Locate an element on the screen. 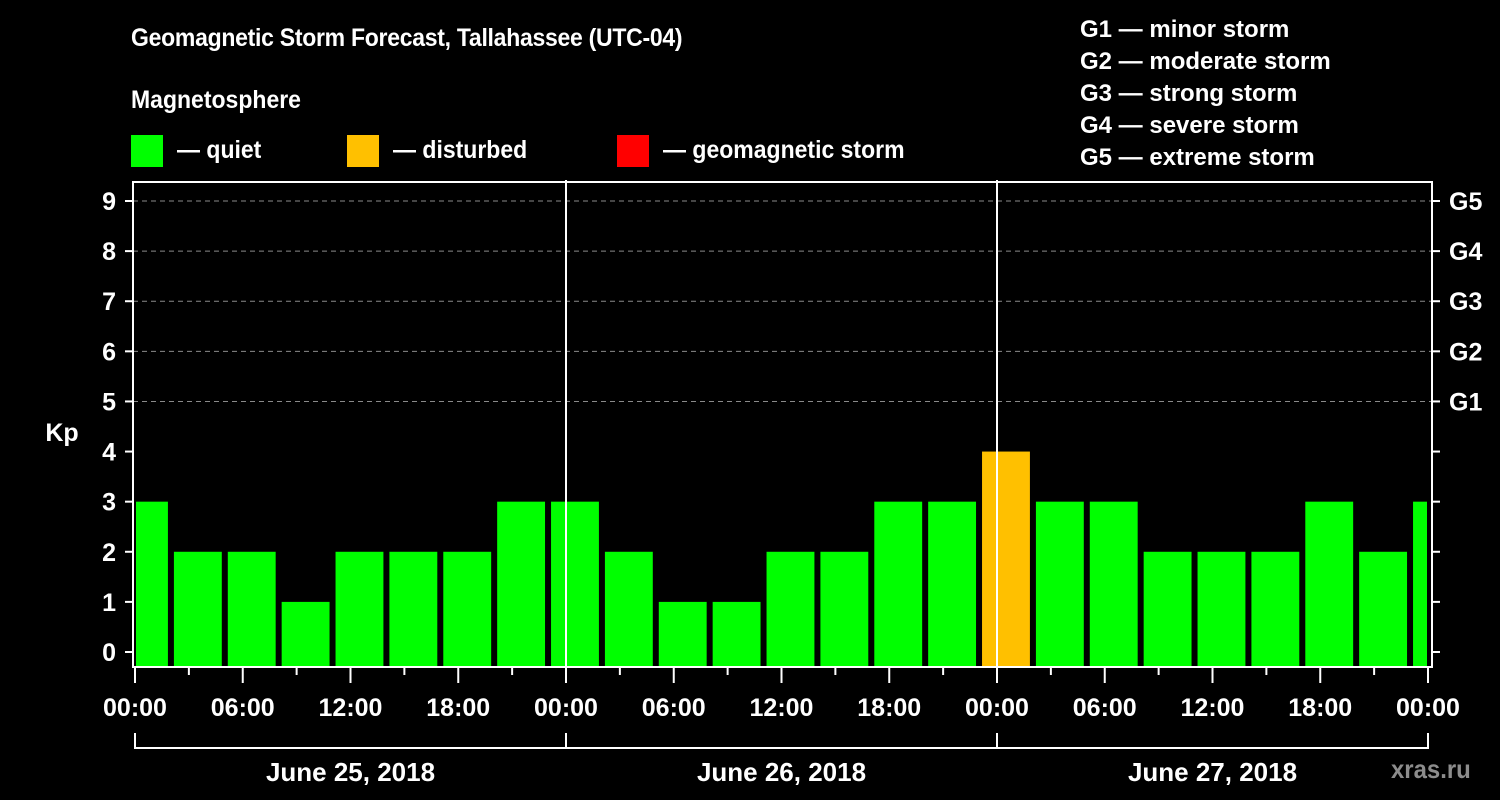  legend-item-storm: — geomagnetic storm is located at coordinates (771, 150).